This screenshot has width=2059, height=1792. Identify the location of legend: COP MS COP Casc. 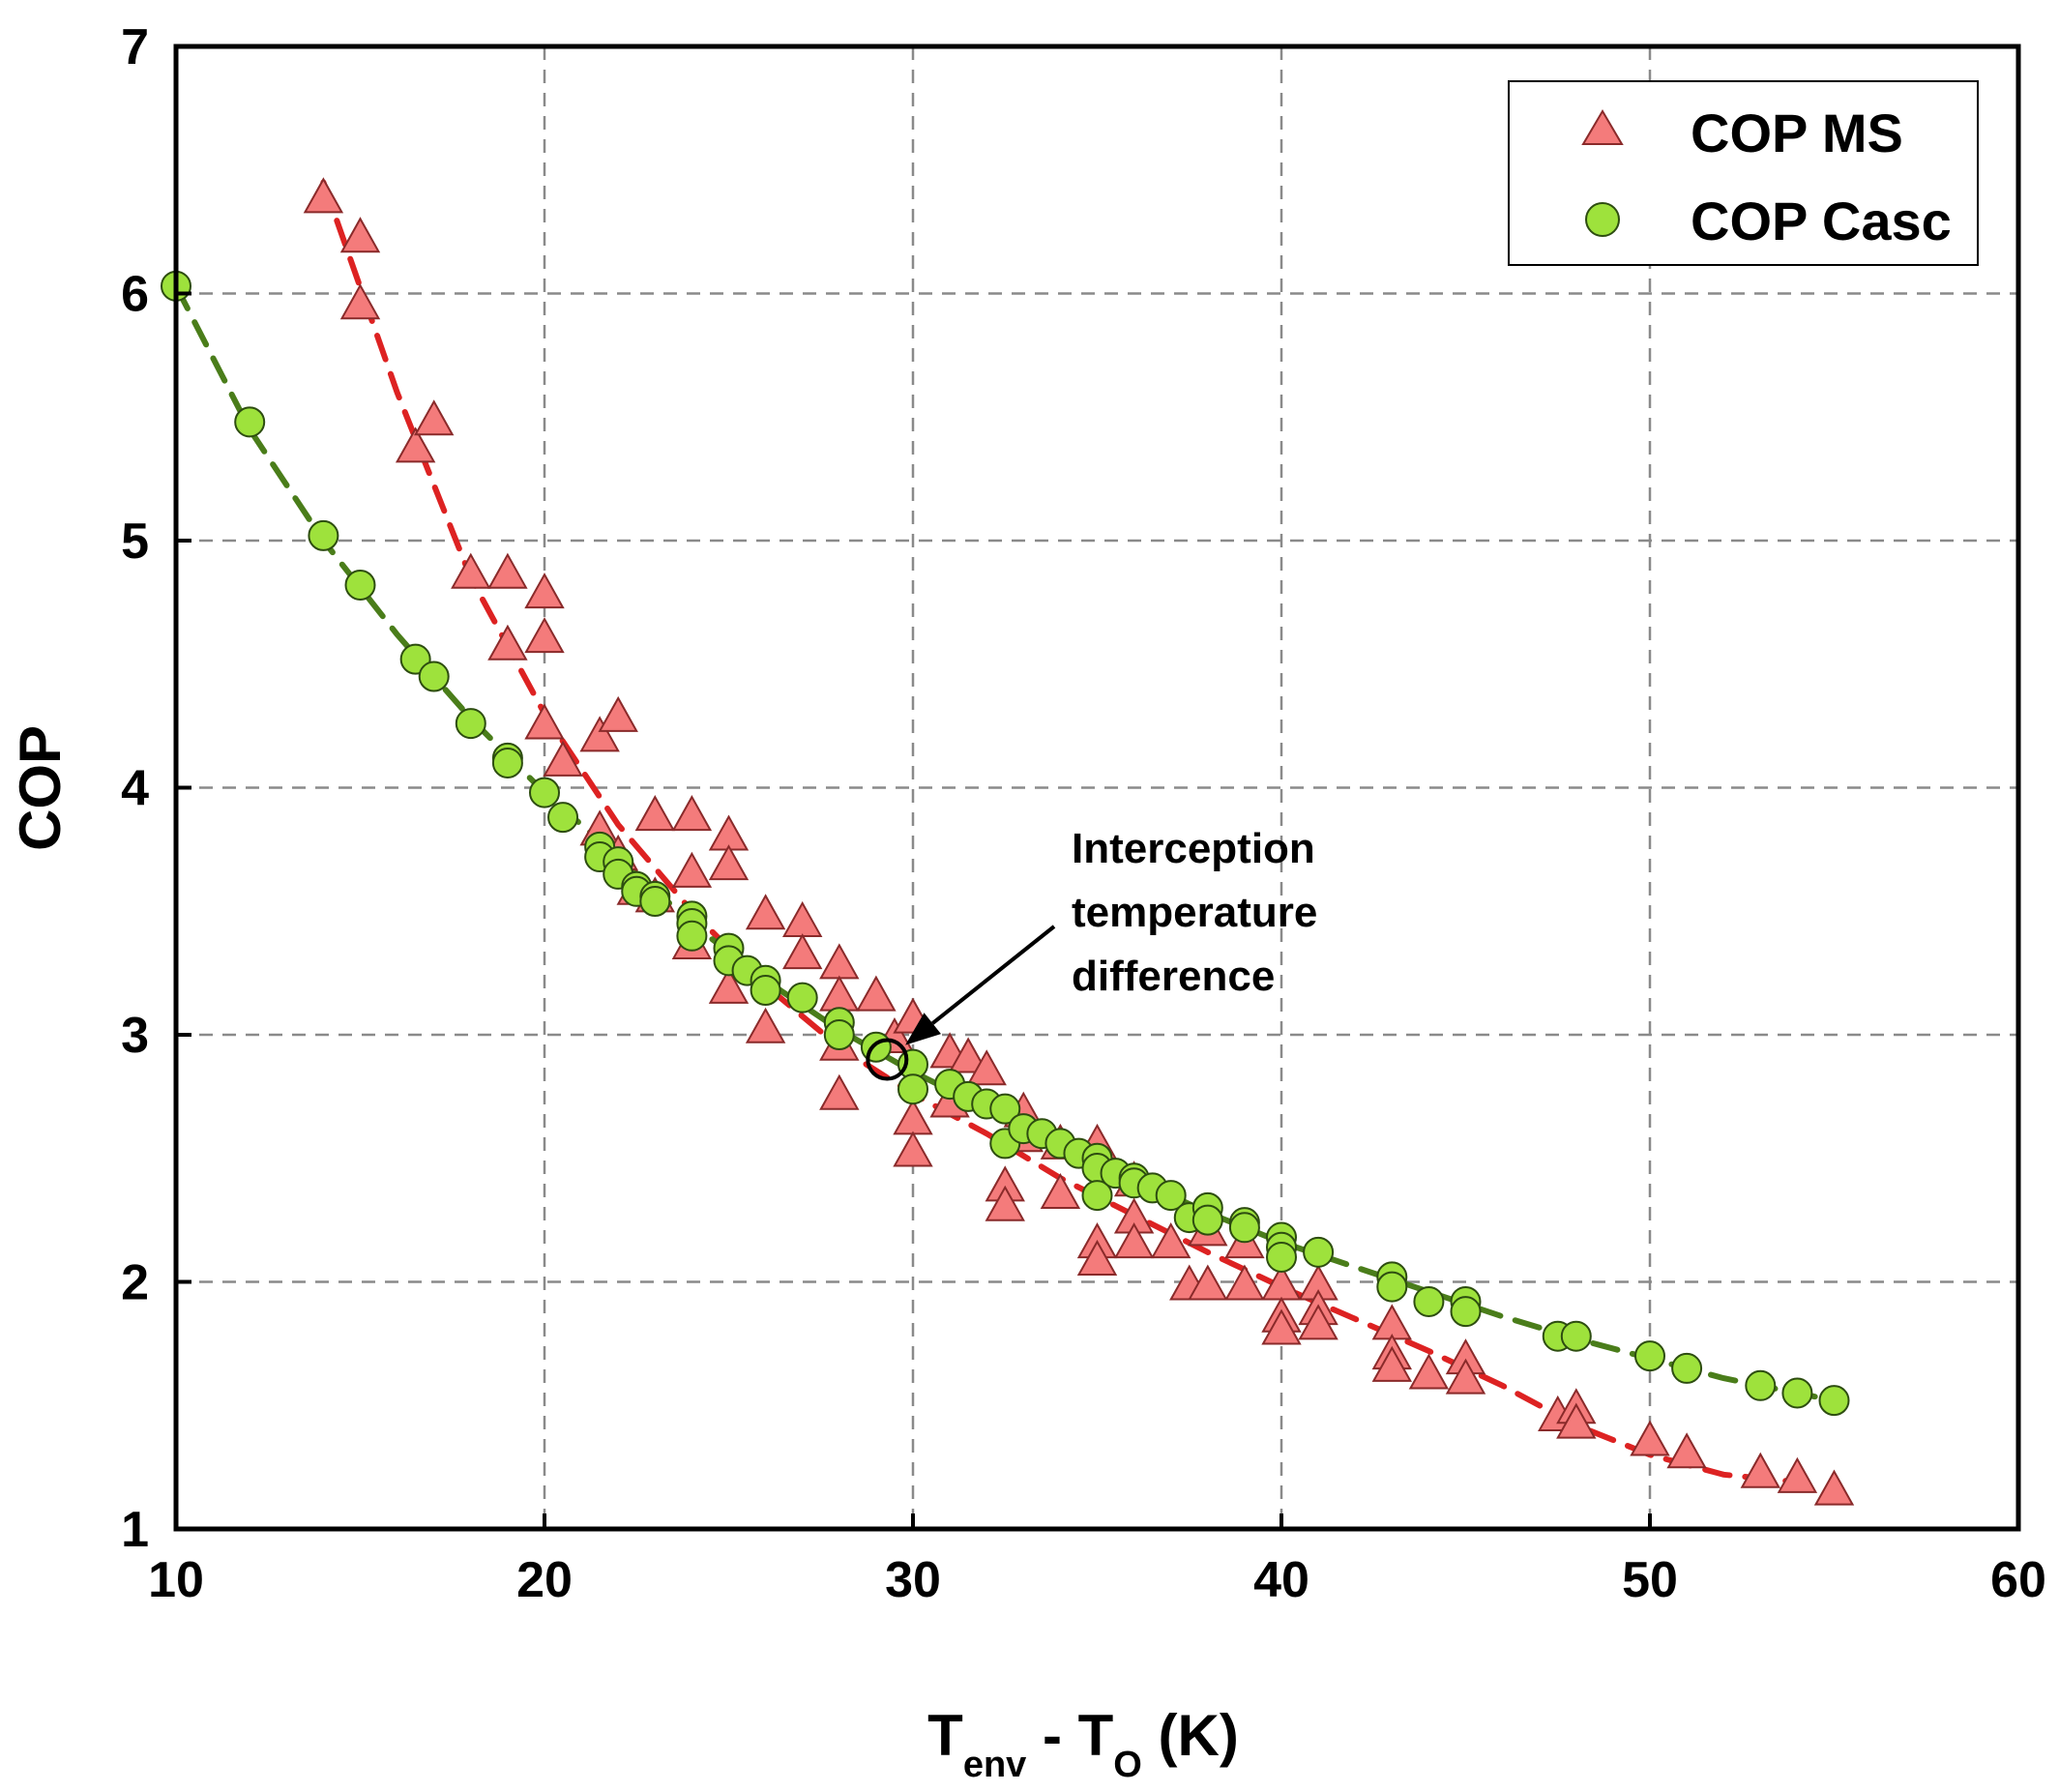
(1743, 173).